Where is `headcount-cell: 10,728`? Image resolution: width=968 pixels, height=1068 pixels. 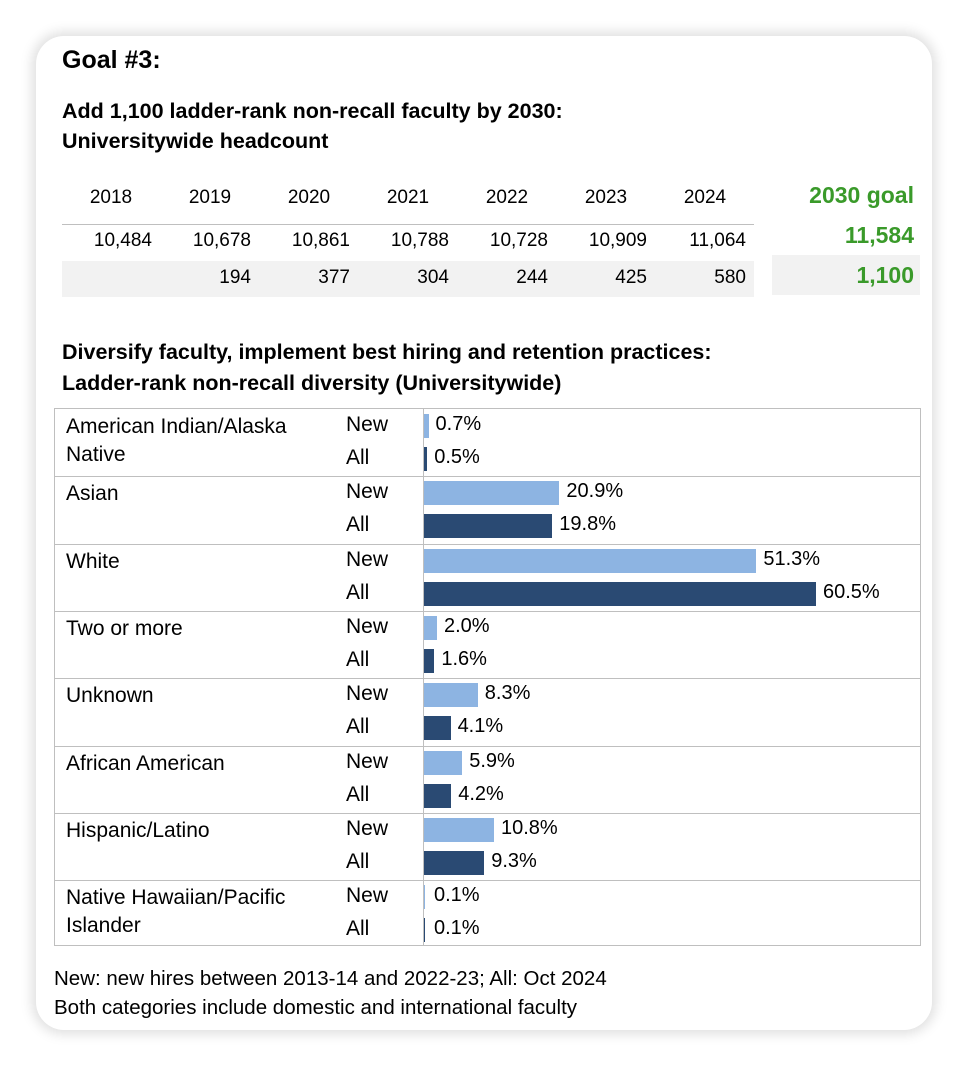
headcount-cell: 10,728 is located at coordinates (518, 240).